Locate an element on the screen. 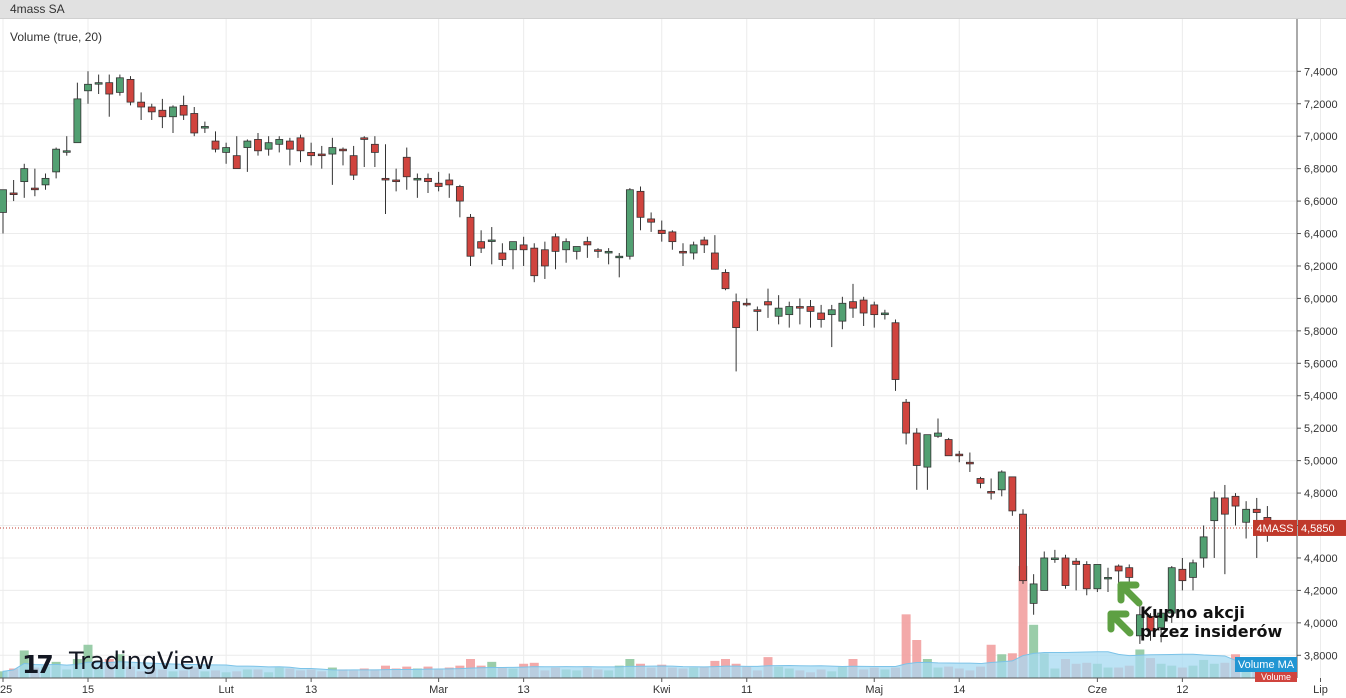 The width and height of the screenshot is (1346, 698). time-tick-label: 025 is located at coordinates (6, 690).